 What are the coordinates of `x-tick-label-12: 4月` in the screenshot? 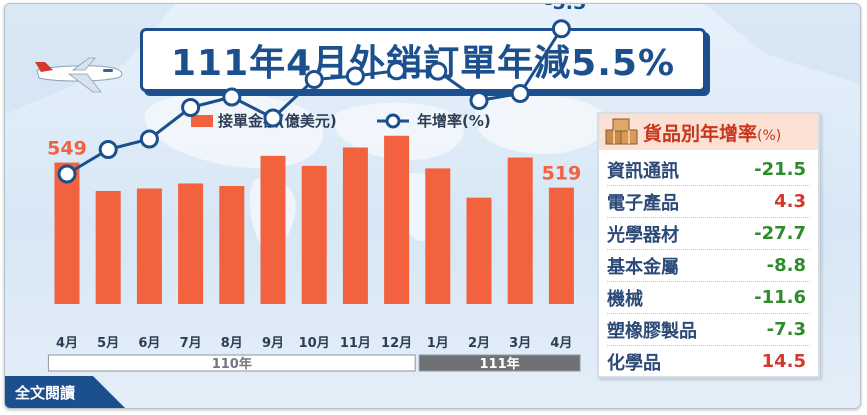 It's located at (561, 343).